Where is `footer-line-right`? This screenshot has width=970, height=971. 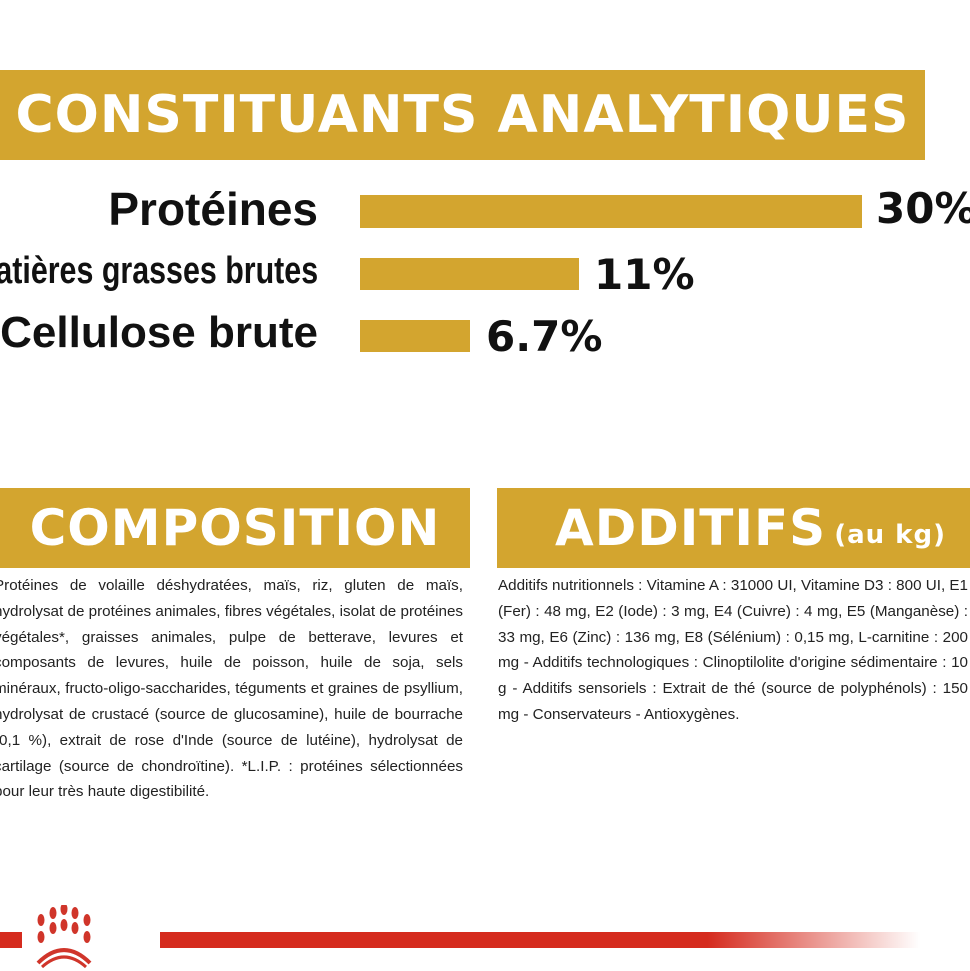
footer-line-right is located at coordinates (540, 940).